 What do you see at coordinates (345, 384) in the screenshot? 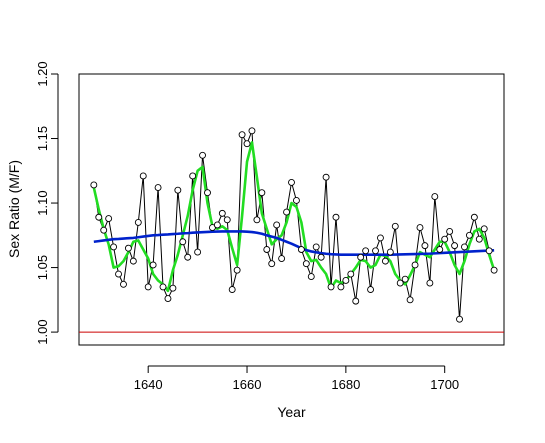
I see `x-tick-label: 1680` at bounding box center [345, 384].